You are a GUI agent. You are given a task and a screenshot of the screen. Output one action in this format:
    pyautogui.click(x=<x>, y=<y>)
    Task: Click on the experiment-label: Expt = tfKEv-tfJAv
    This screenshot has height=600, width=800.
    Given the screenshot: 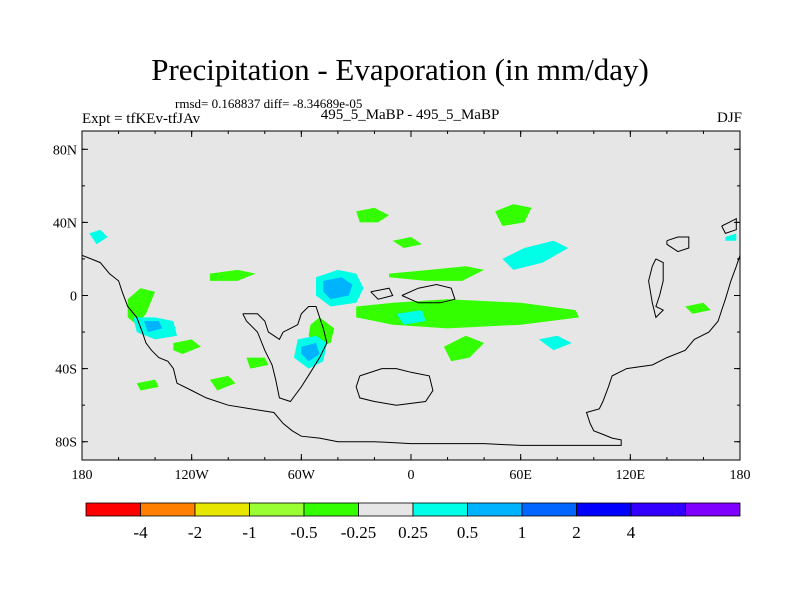 What is the action you would take?
    pyautogui.click(x=141, y=119)
    